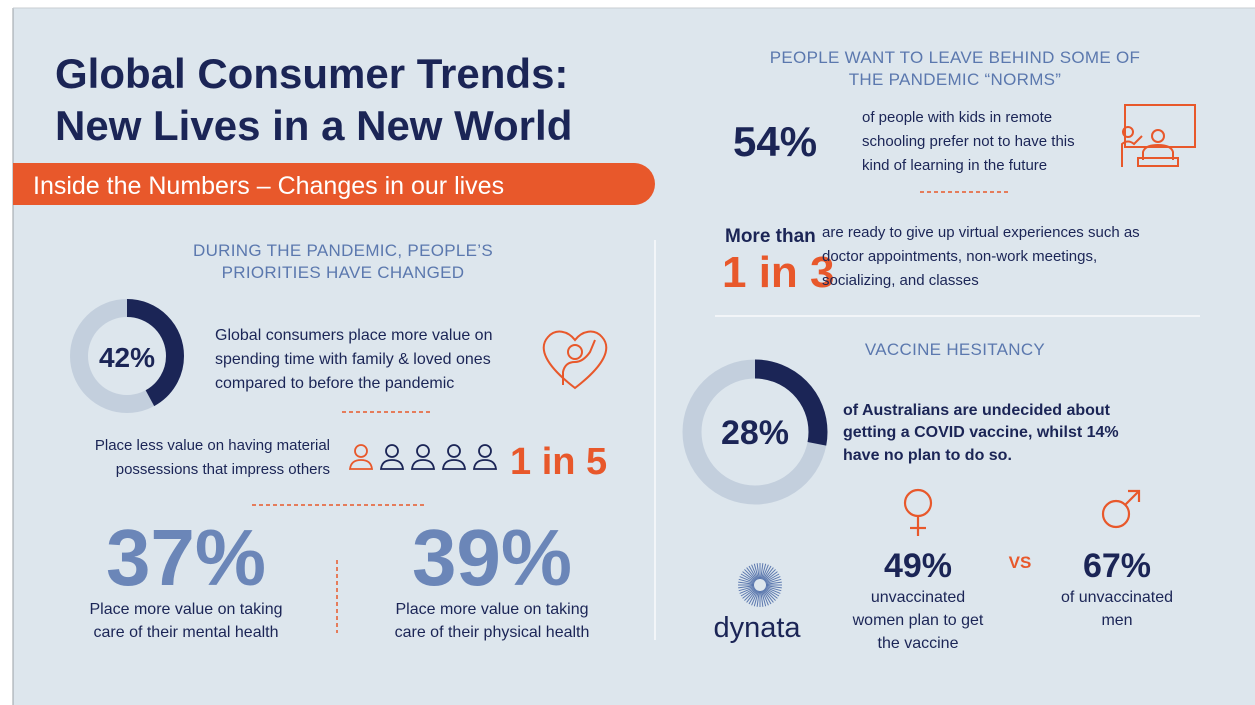 The height and width of the screenshot is (705, 1255). Describe the element at coordinates (957, 117) in the screenshot. I see `stat-text: of people with kids in remote` at that location.